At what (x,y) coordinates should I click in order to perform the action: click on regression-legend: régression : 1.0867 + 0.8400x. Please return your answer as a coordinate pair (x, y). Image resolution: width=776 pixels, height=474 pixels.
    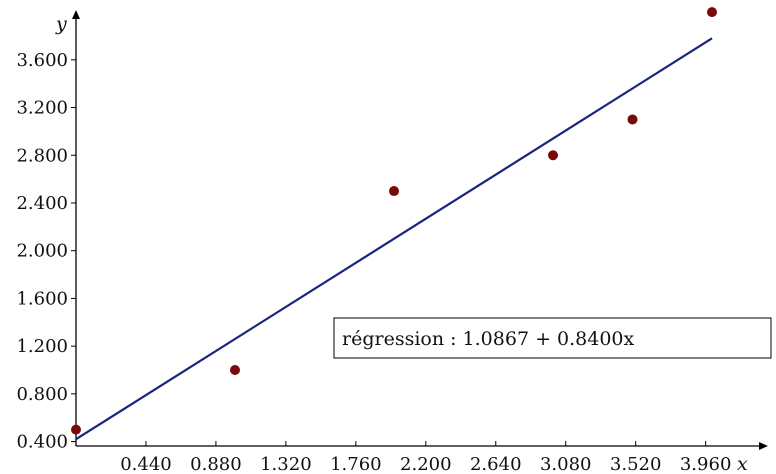
    Looking at the image, I should click on (552, 338).